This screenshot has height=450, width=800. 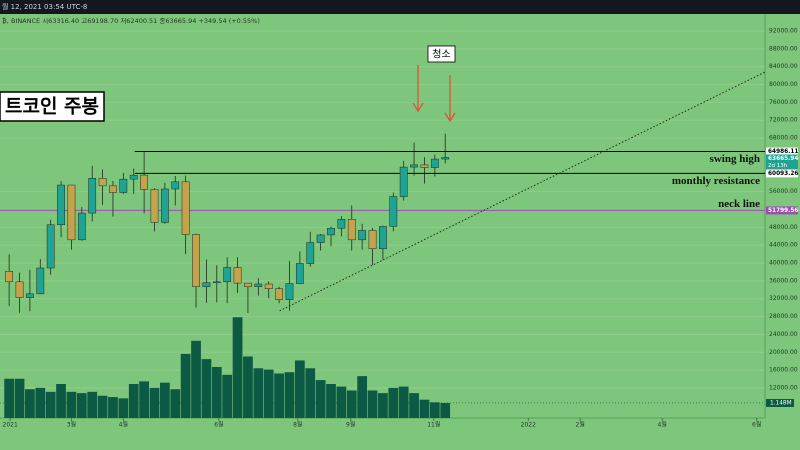 I want to click on y-tick-label: 68000.00, so click(x=783, y=138).